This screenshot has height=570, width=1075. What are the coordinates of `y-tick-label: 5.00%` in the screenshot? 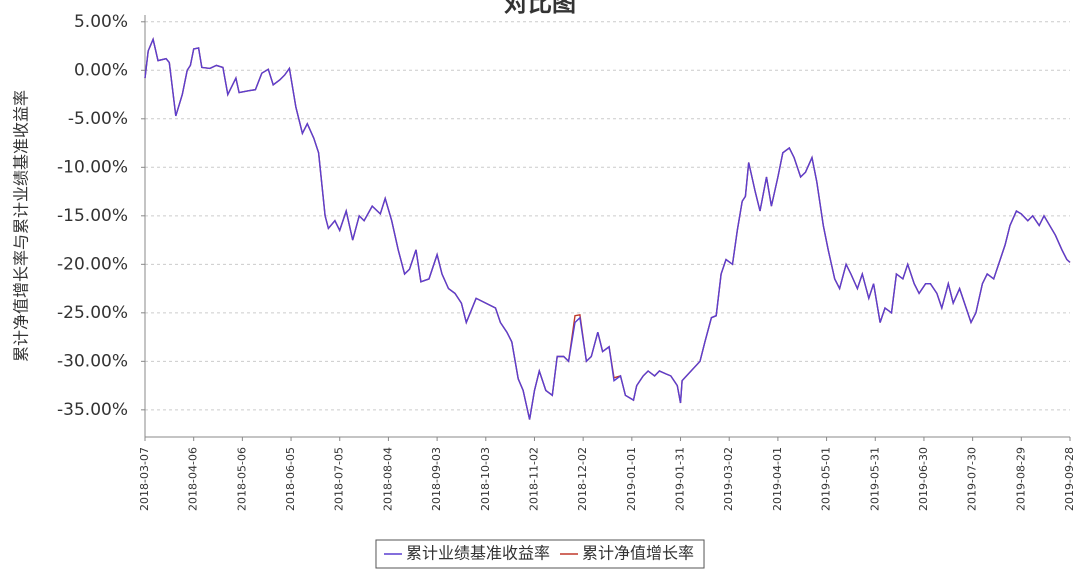 It's located at (101, 22).